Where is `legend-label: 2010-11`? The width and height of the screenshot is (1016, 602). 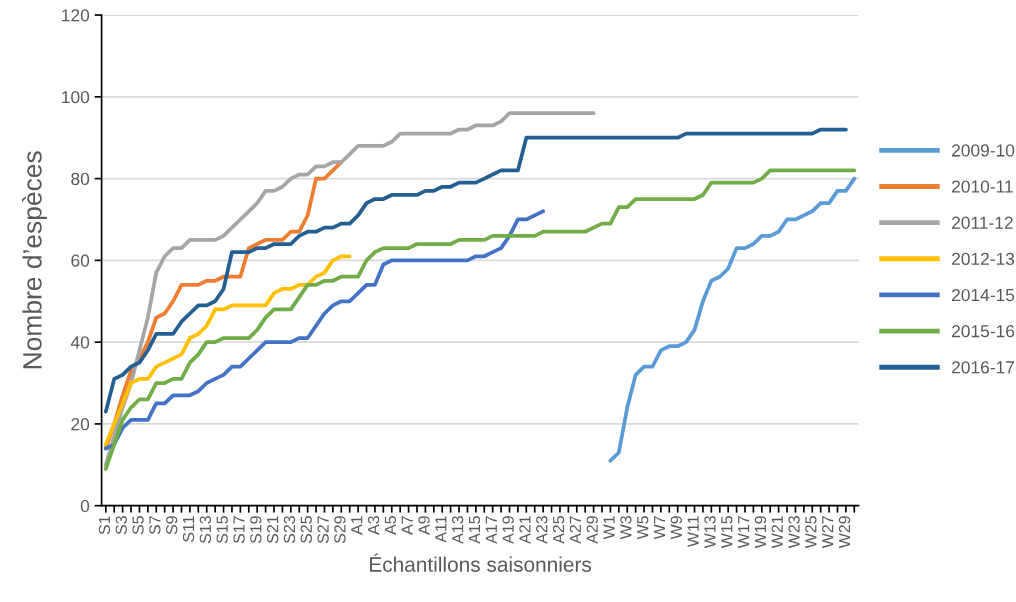 legend-label: 2010-11 is located at coordinates (982, 186).